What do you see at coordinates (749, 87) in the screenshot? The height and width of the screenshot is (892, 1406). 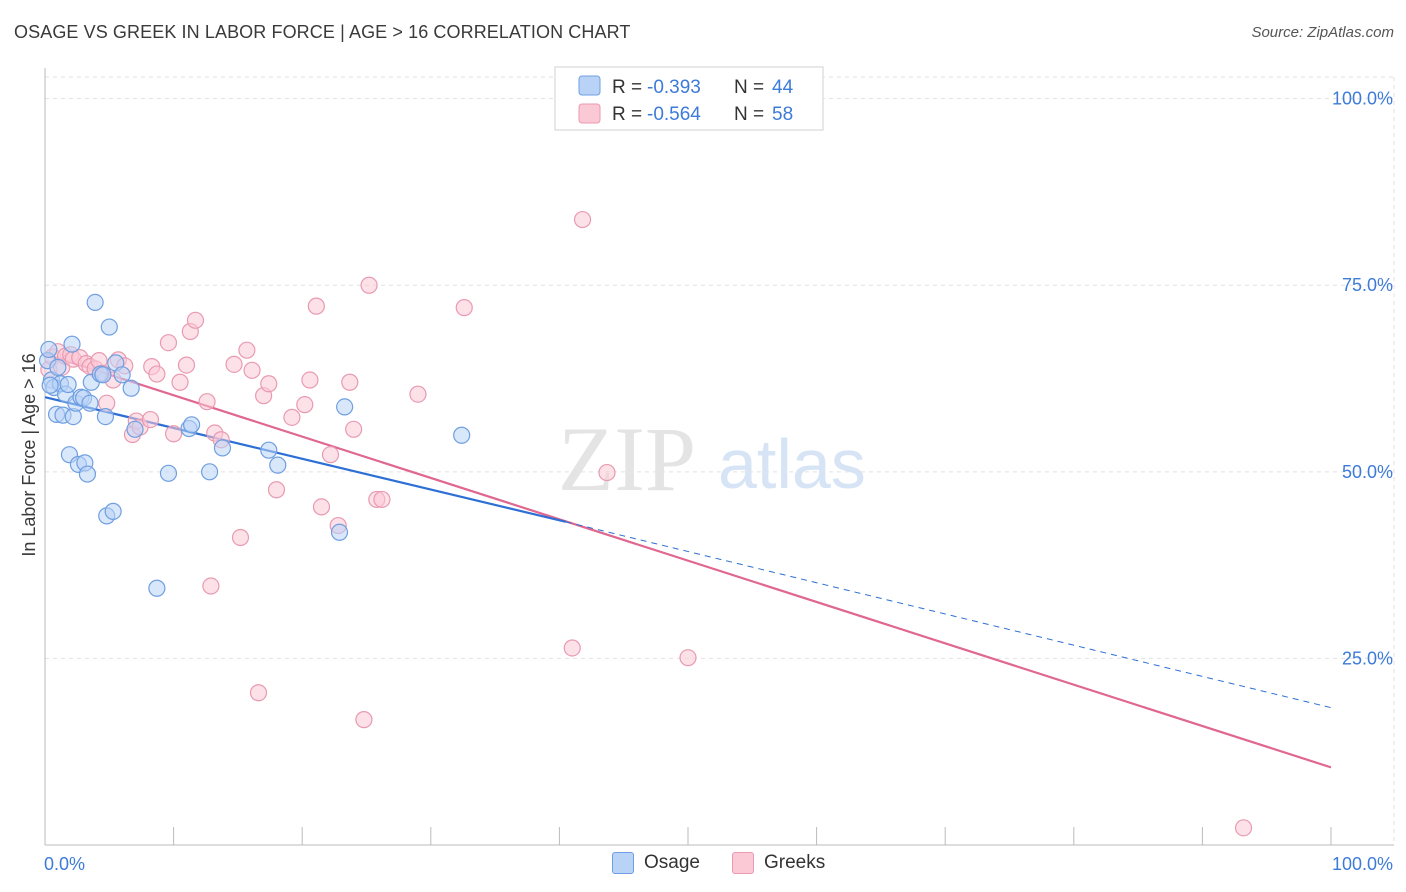 I see `legend-n-label-1: N =` at bounding box center [749, 87].